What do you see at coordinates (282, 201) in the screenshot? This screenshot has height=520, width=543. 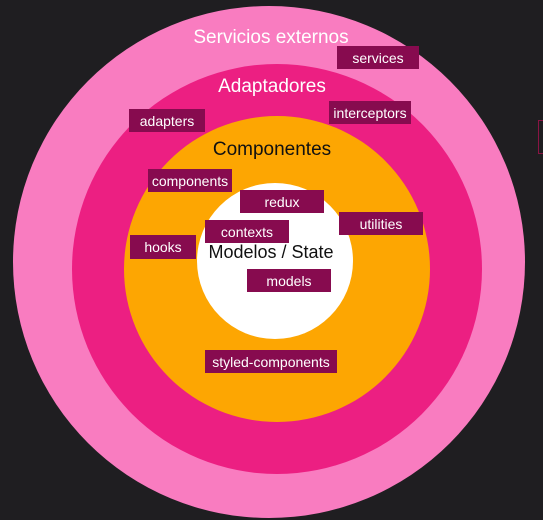 I see `redux-tag: redux` at bounding box center [282, 201].